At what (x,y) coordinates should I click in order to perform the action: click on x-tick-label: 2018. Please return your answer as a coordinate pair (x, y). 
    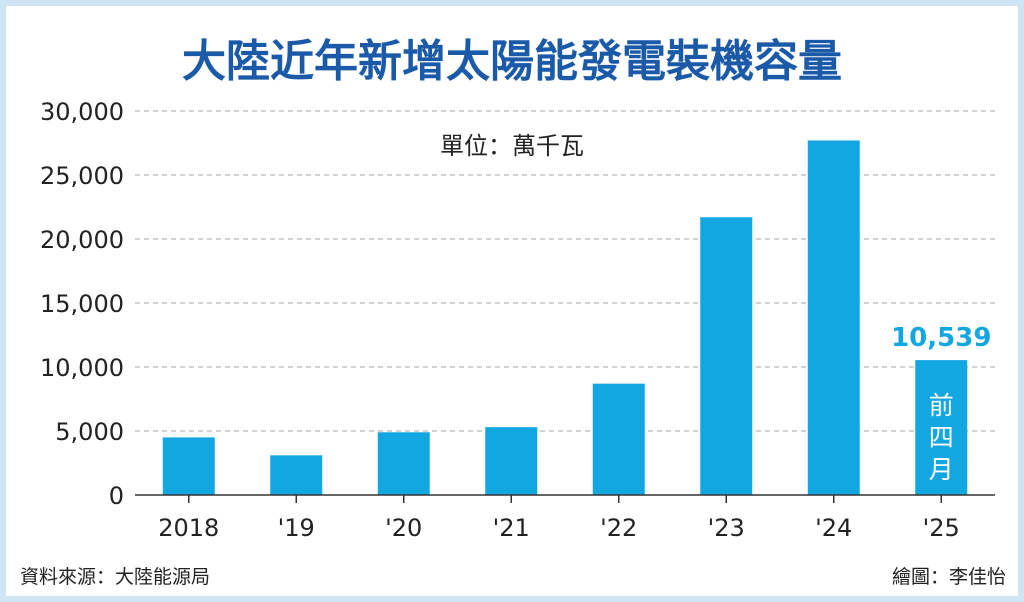
    Looking at the image, I should click on (188, 528).